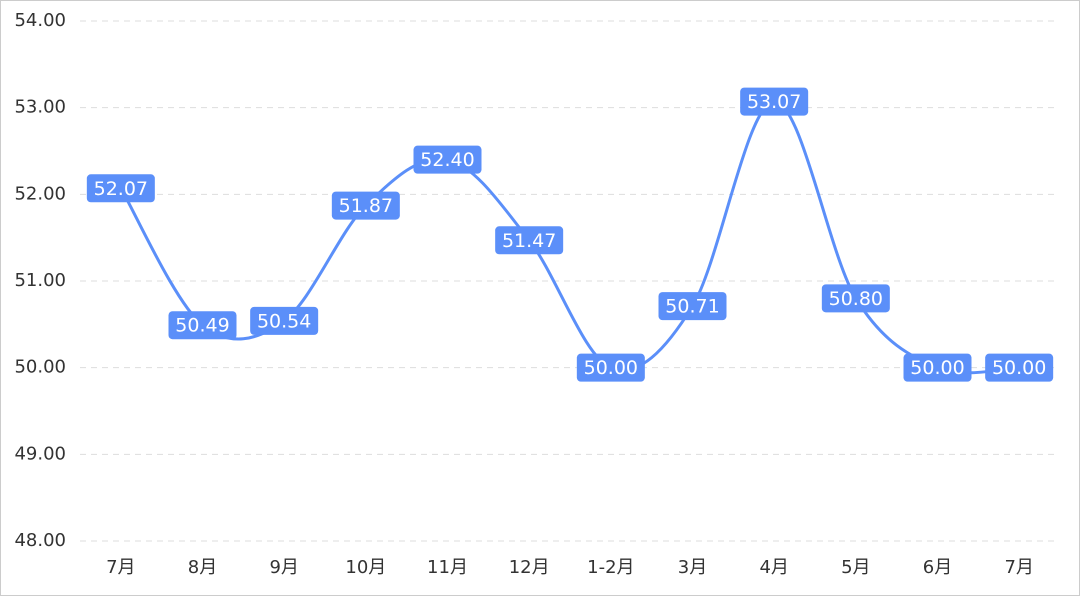 The width and height of the screenshot is (1080, 596). I want to click on data-label: 50.54, so click(284, 321).